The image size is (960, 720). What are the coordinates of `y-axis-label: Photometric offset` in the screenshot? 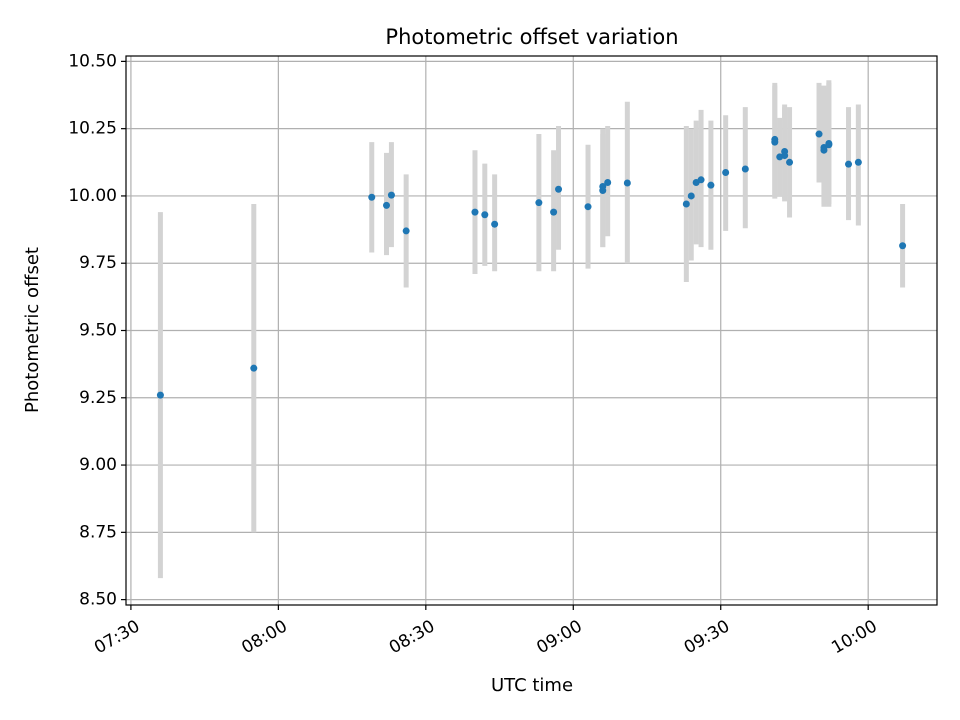 It's located at (32, 330).